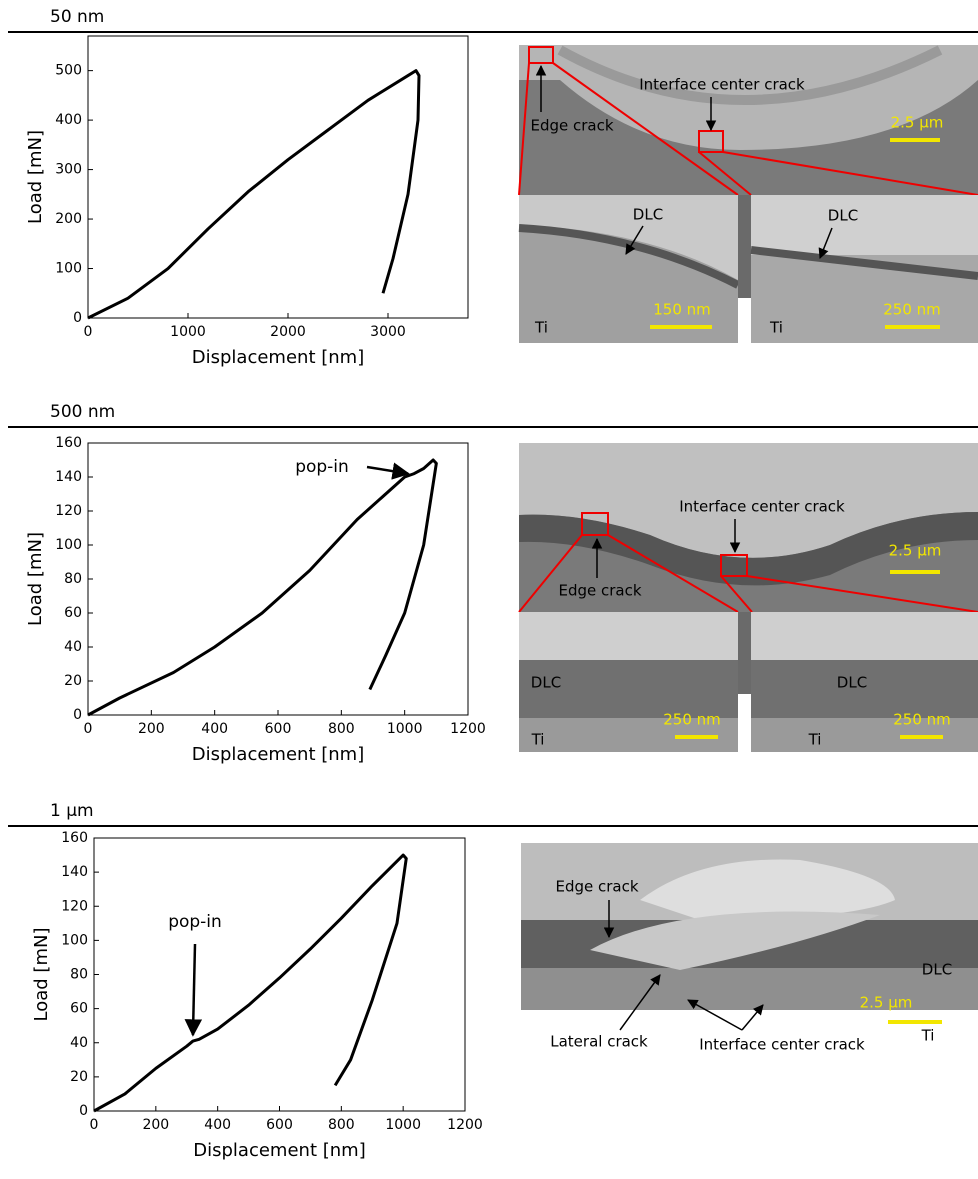 The height and width of the screenshot is (1179, 978). What do you see at coordinates (599, 1042) in the screenshot?
I see `image-label: Lateral crack` at bounding box center [599, 1042].